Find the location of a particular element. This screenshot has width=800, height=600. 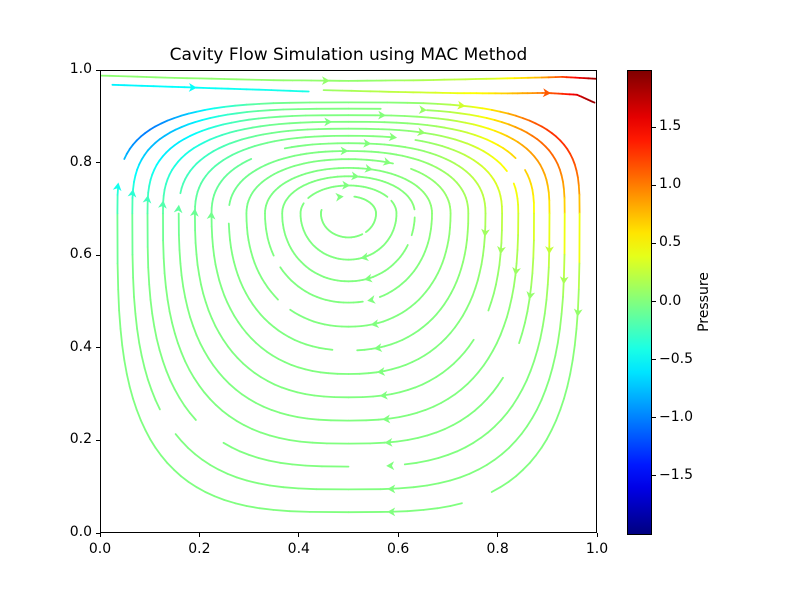

x-tick-label: 0.8 is located at coordinates (497, 549).